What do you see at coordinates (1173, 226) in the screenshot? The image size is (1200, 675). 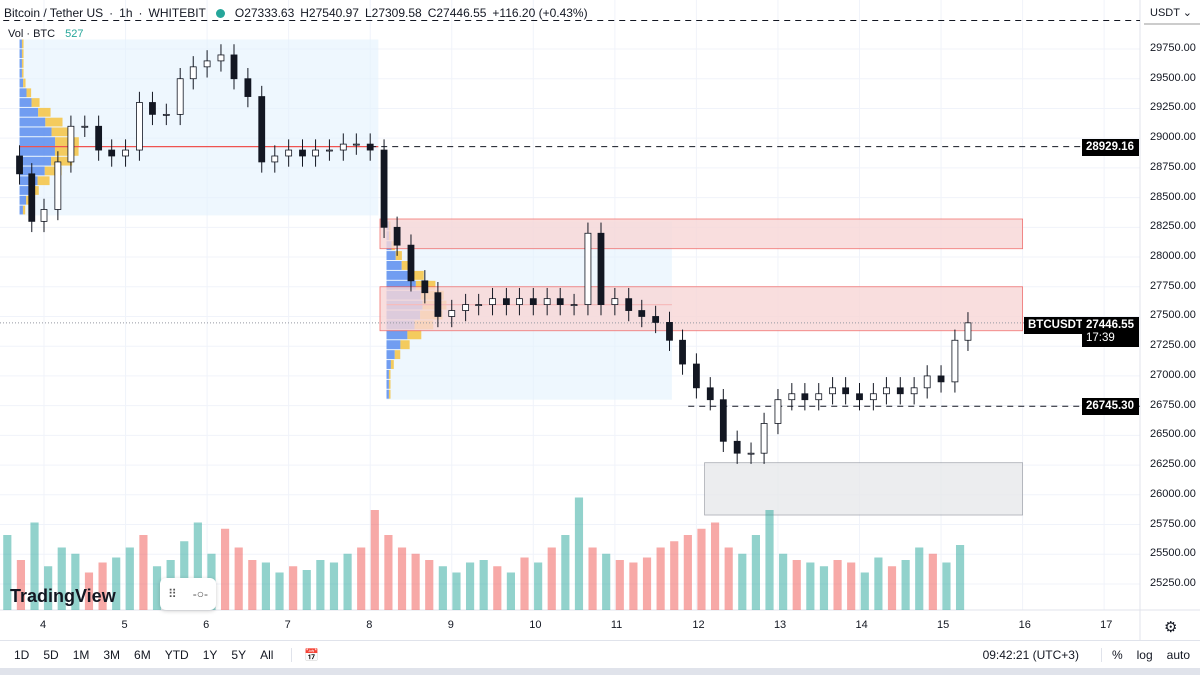 I see `price-tick: 28250.00` at bounding box center [1173, 226].